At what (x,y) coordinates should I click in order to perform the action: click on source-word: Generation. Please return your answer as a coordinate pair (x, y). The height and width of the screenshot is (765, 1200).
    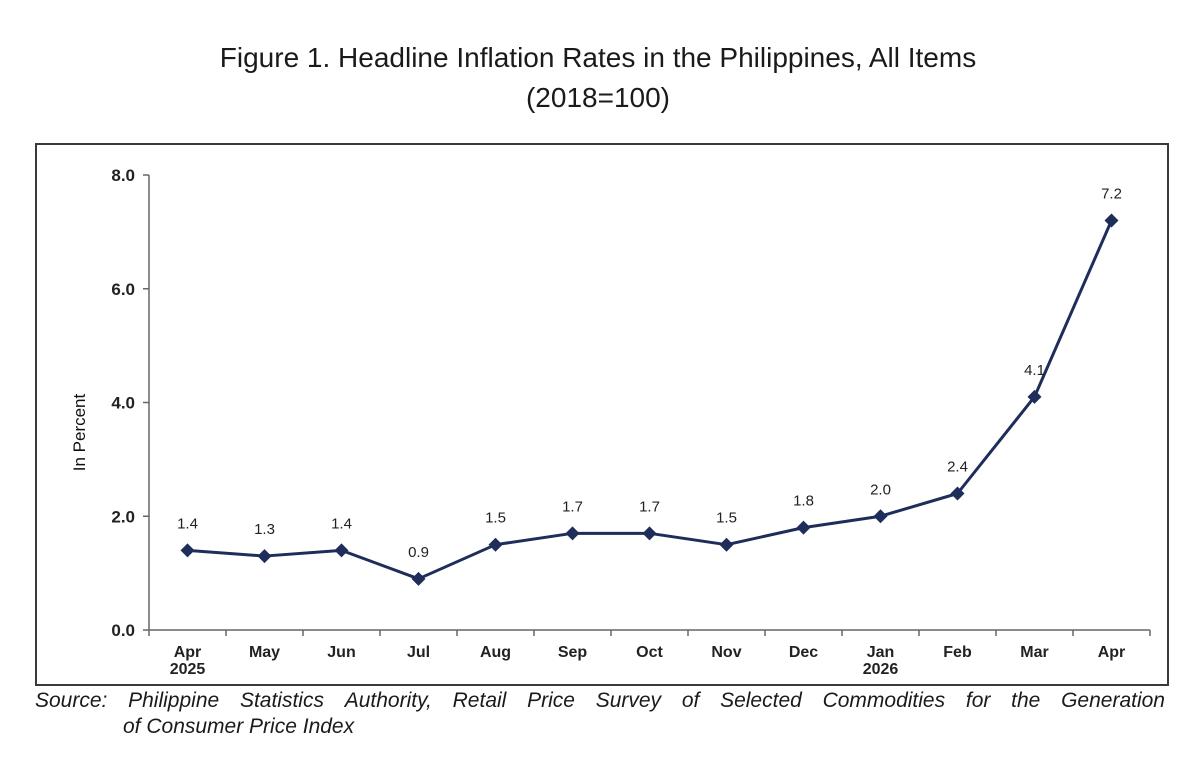
    Looking at the image, I should click on (1113, 700).